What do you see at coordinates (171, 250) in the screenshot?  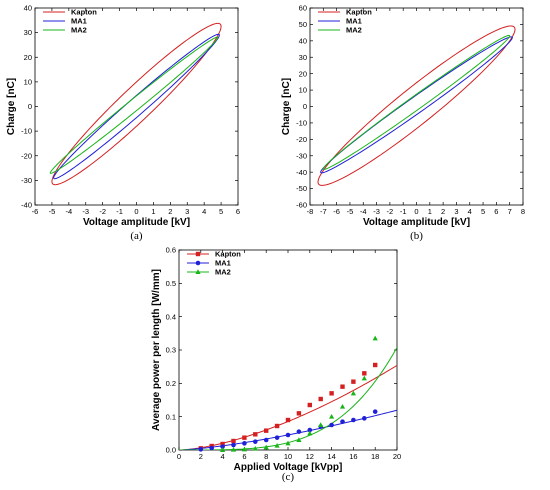 I see `y-tick-label: 0.6` at bounding box center [171, 250].